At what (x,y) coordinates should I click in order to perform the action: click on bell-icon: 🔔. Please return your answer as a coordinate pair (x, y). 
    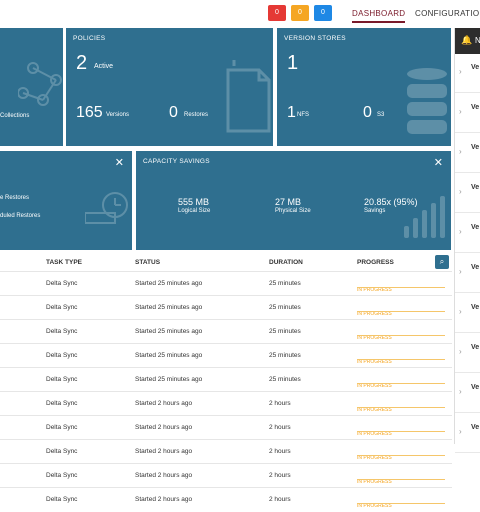
    Looking at the image, I should click on (467, 40).